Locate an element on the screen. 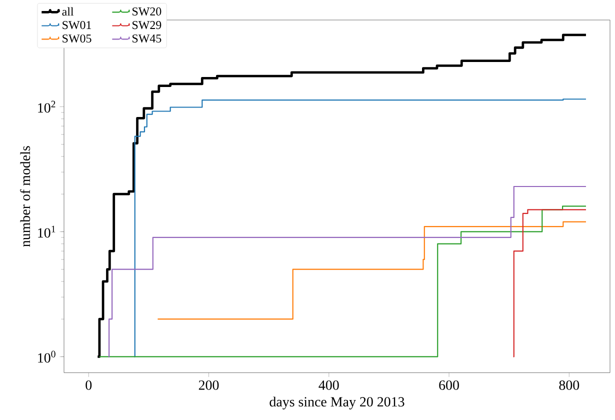 The image size is (615, 420). y-axis-title: number of models is located at coordinates (25, 196).